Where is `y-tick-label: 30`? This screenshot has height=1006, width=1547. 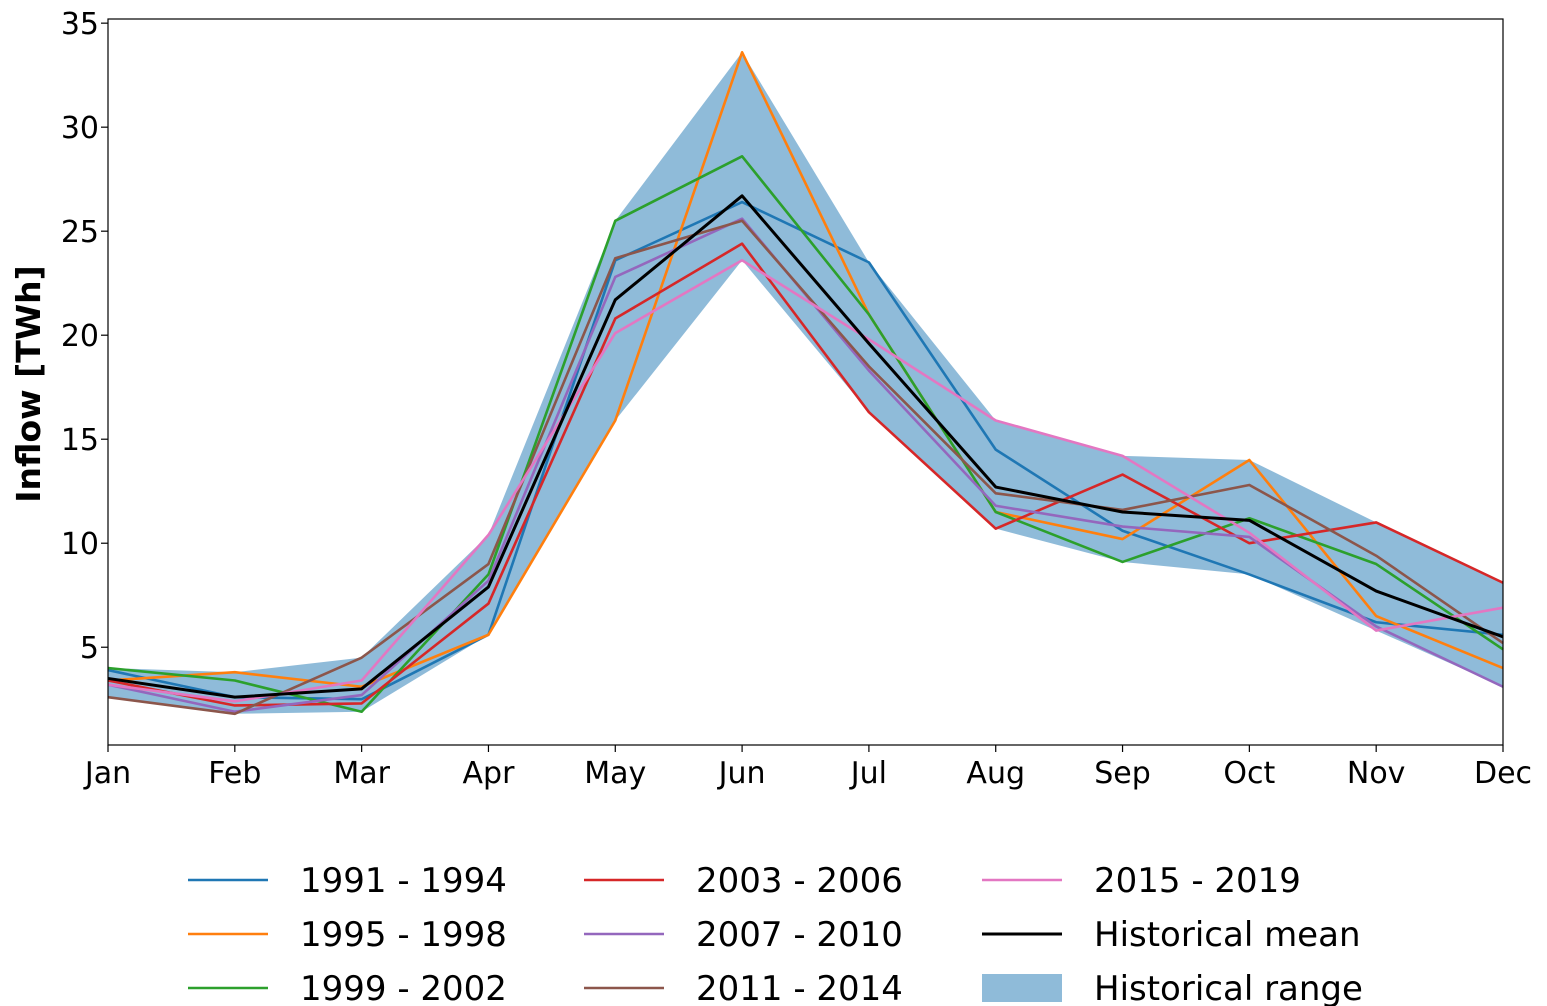 y-tick-label: 30 is located at coordinates (80, 128).